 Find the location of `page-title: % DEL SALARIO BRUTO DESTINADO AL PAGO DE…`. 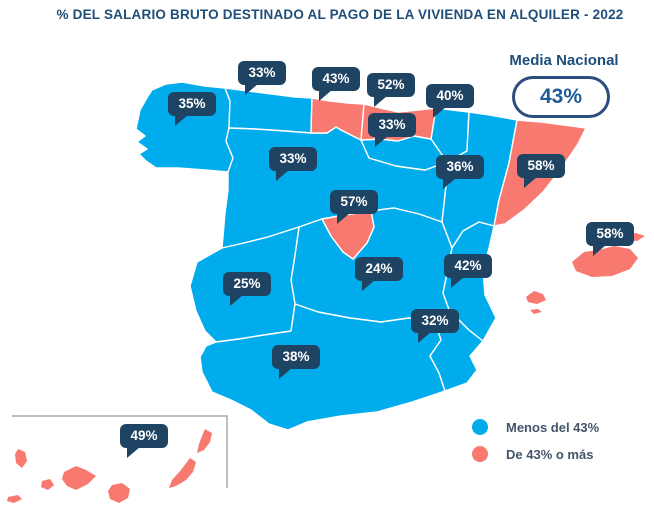

page-title: % DEL SALARIO BRUTO DESTINADO AL PAGO DE… is located at coordinates (340, 14).